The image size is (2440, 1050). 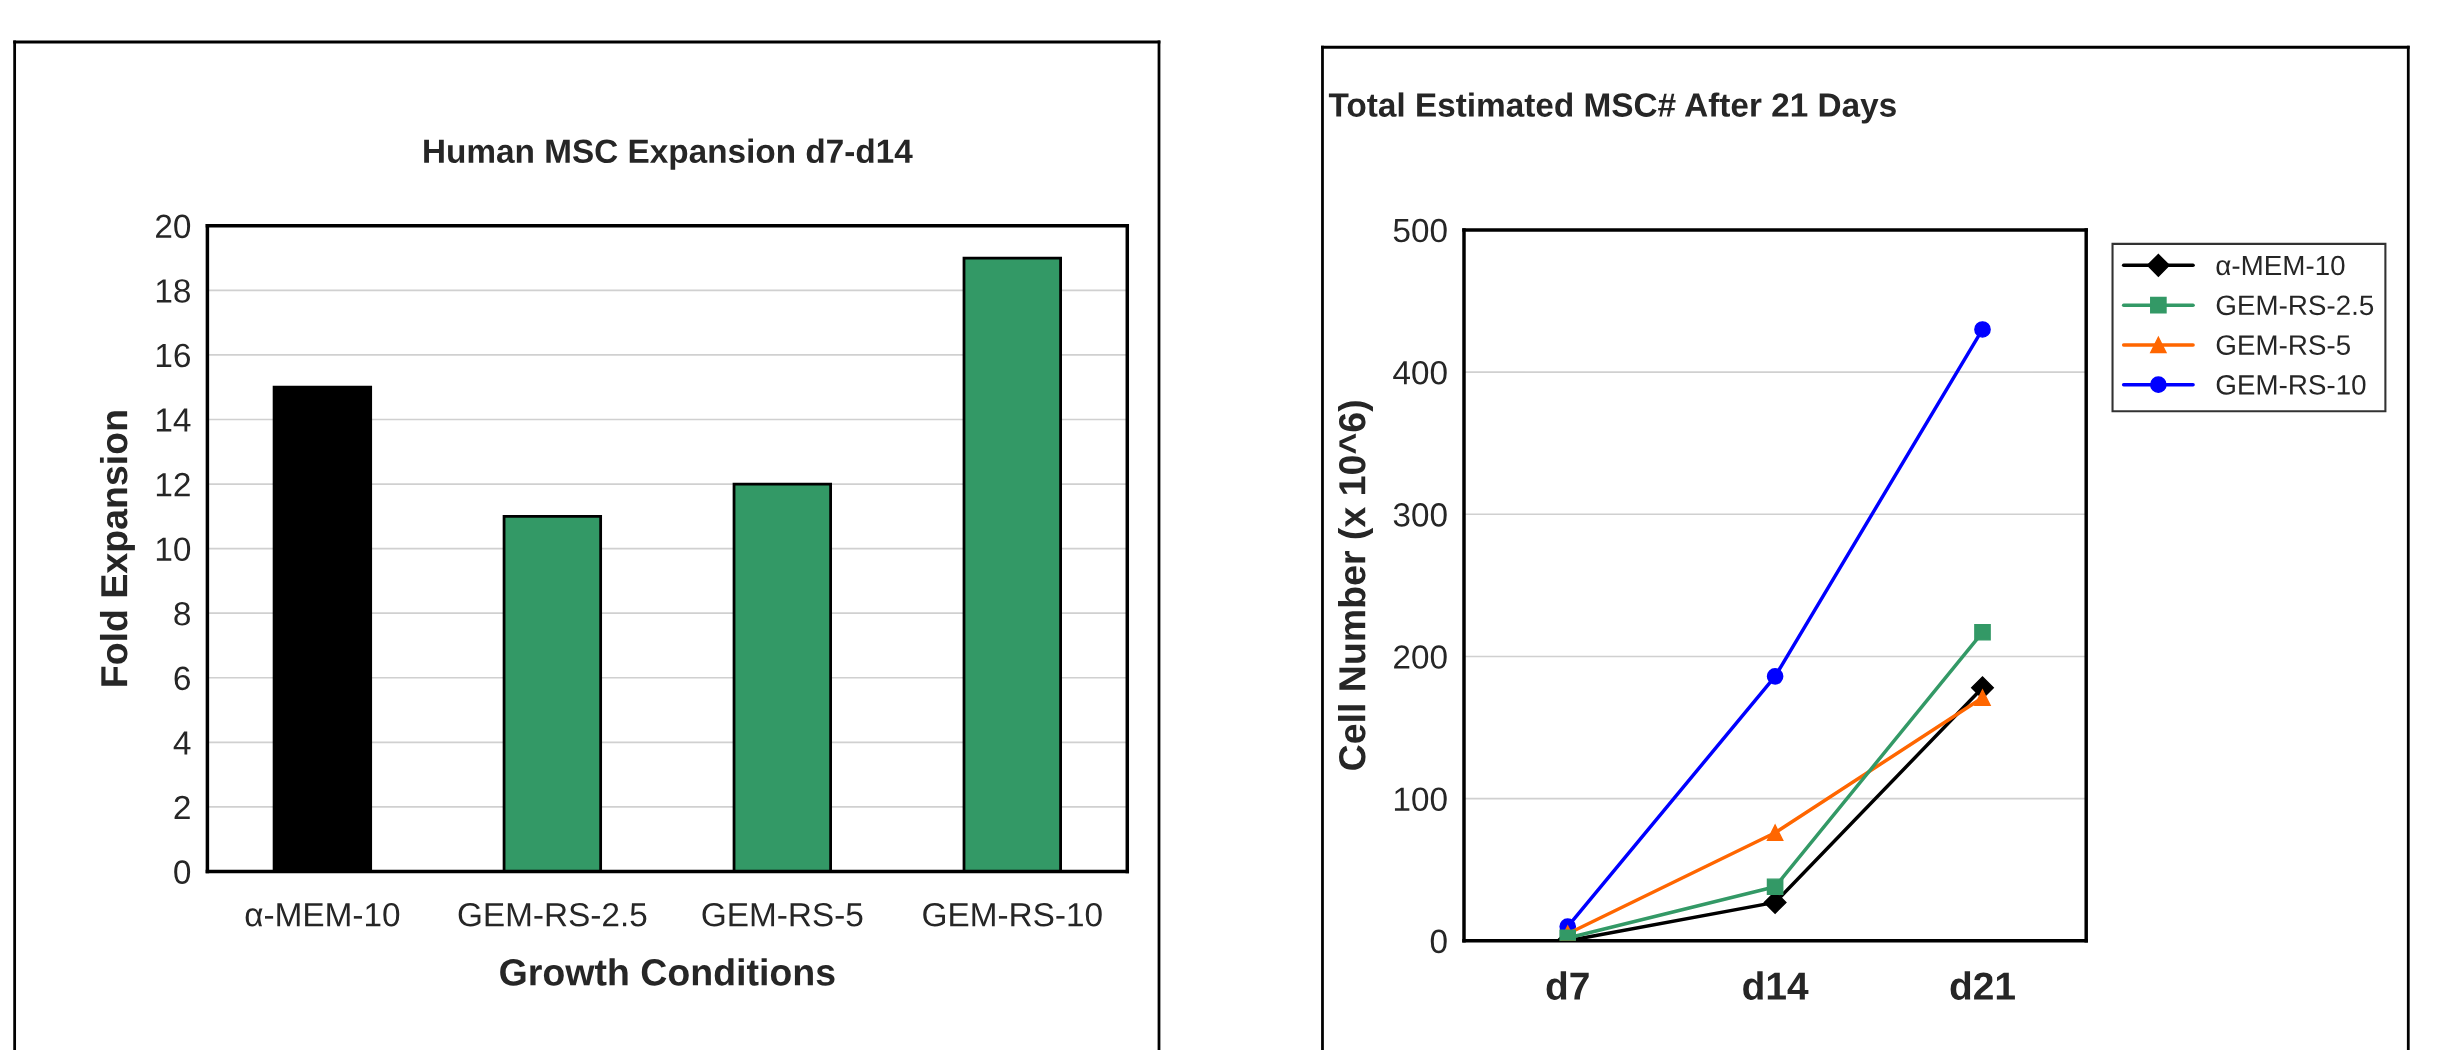 I want to click on x-tick-label: d7, so click(x=1567, y=985).